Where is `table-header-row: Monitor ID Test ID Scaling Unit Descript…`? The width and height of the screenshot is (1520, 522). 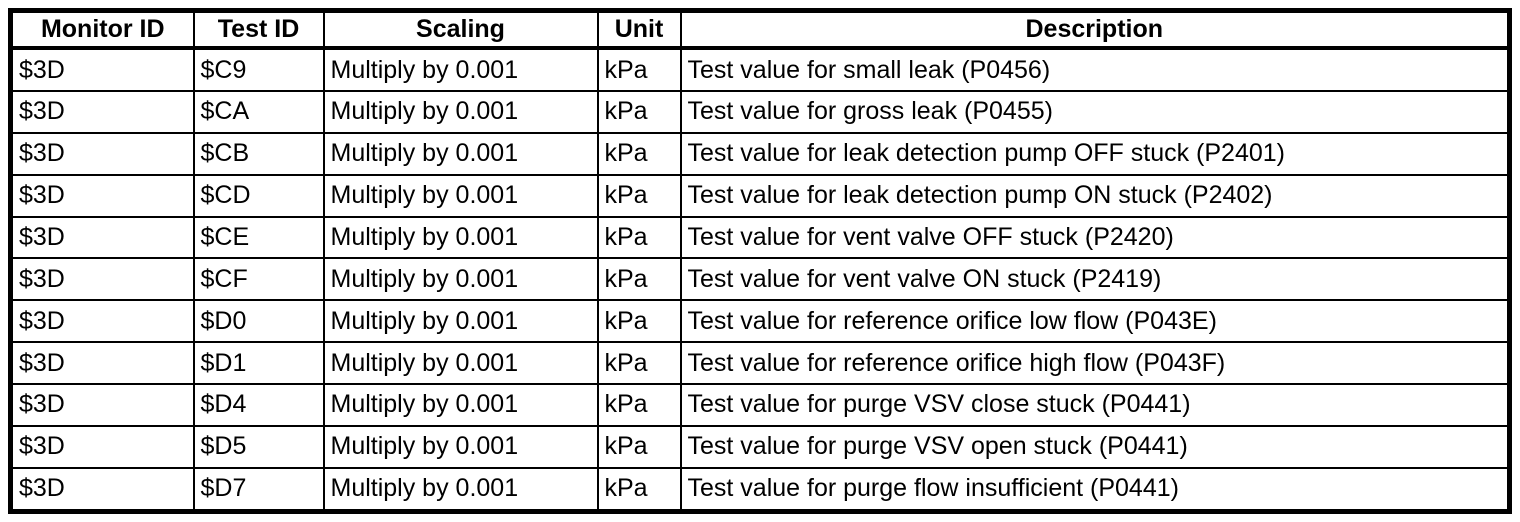 table-header-row: Monitor ID Test ID Scaling Unit Descript… is located at coordinates (760, 29).